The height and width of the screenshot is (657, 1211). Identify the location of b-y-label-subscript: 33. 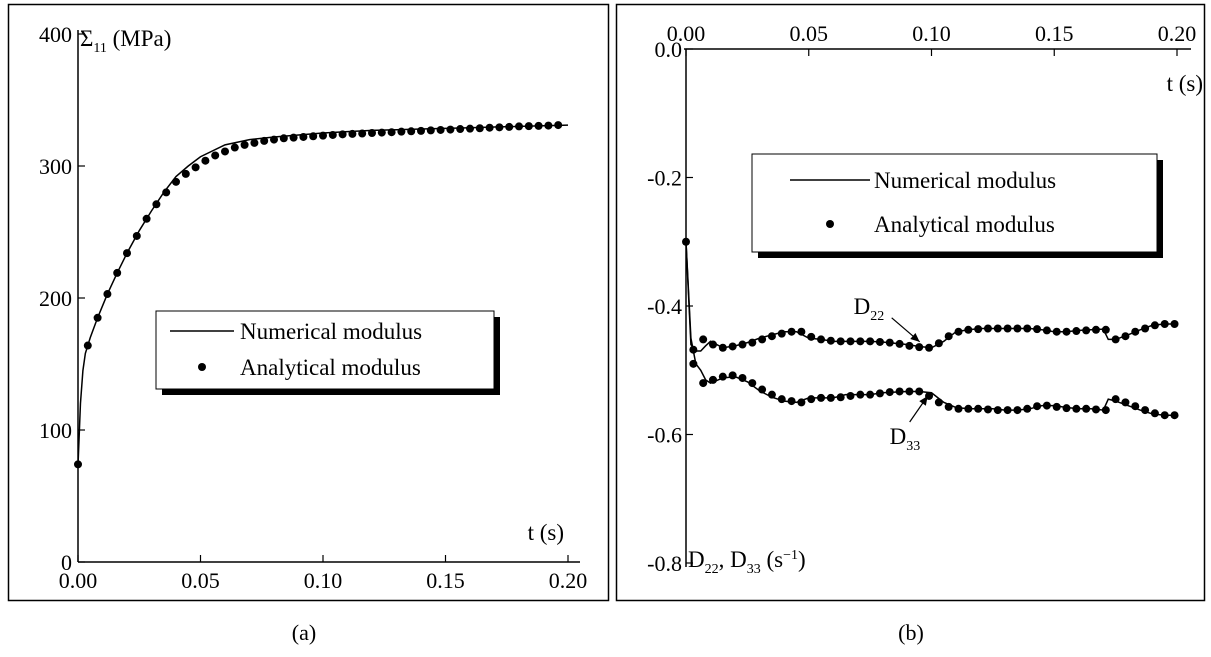
(754, 569).